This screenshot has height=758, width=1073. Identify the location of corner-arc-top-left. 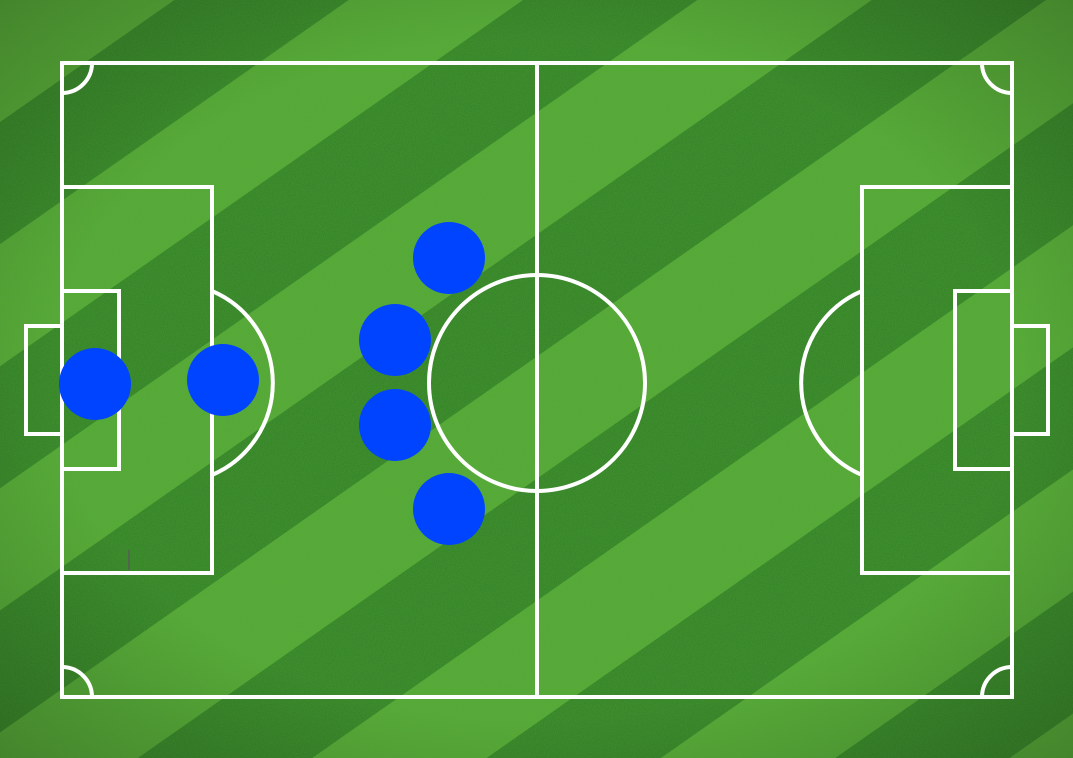
(77, 78).